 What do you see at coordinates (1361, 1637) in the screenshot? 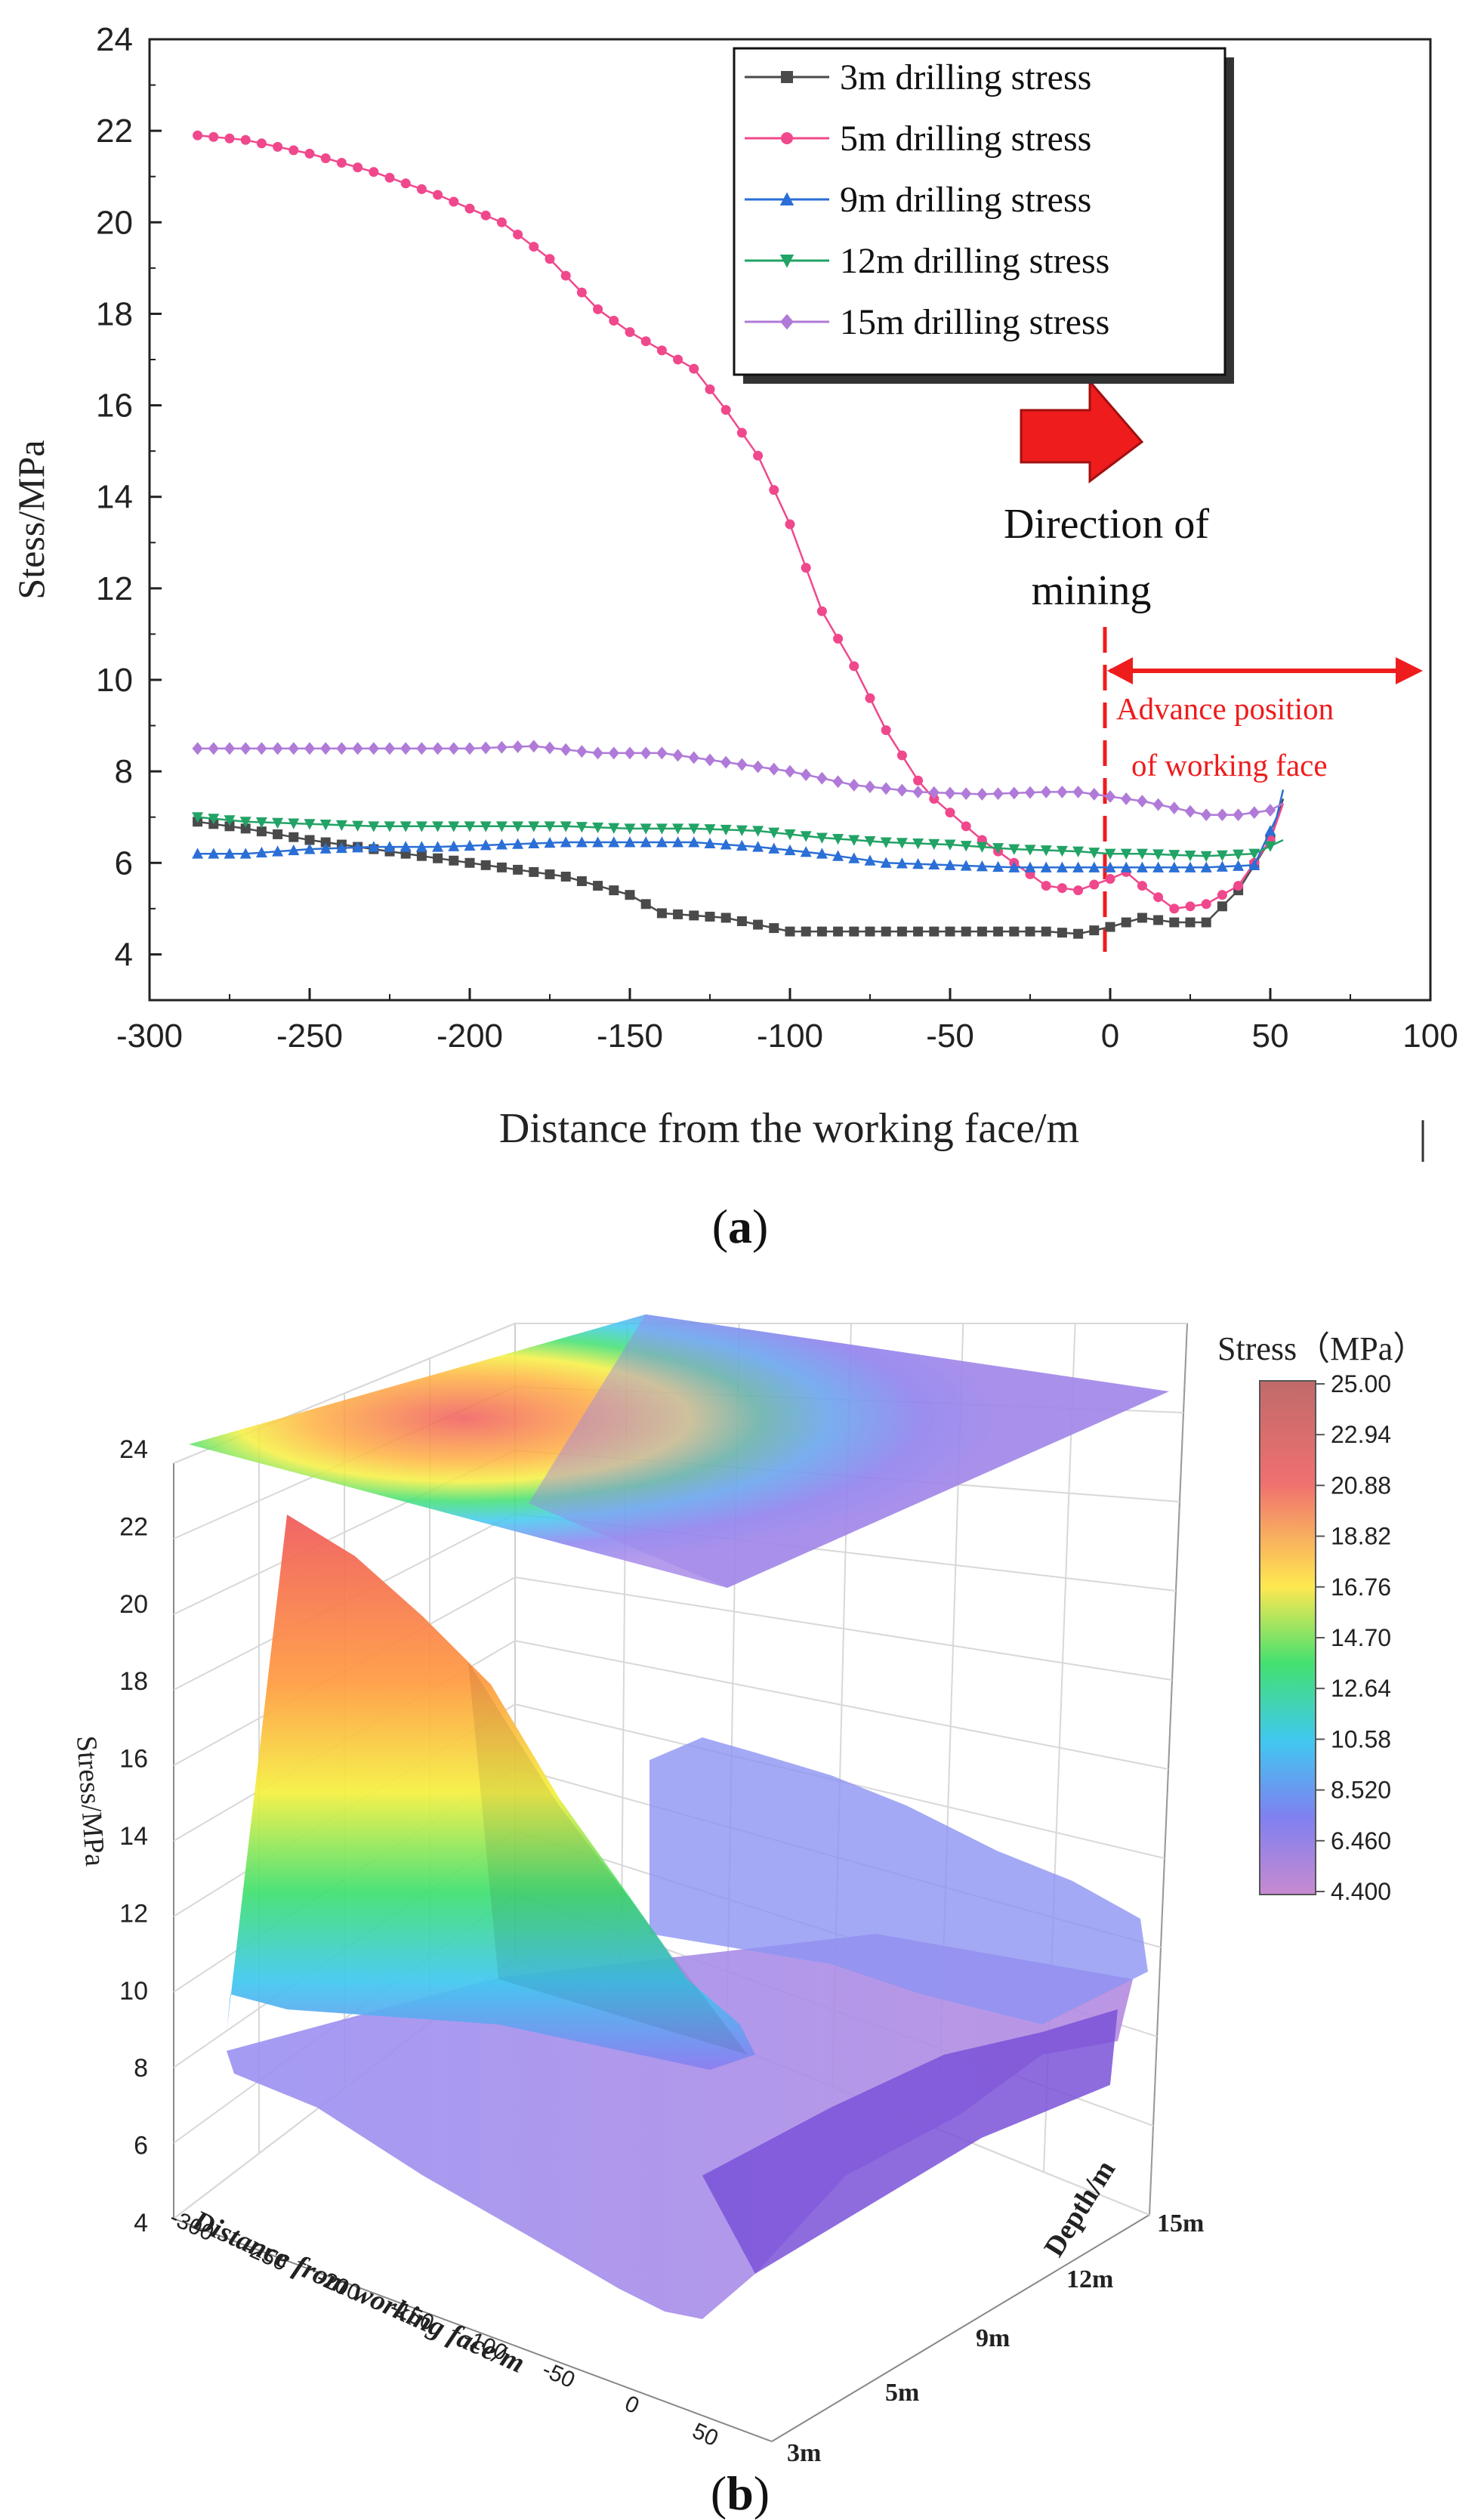
I see `colorbar-tick-label: 14.70` at bounding box center [1361, 1637].